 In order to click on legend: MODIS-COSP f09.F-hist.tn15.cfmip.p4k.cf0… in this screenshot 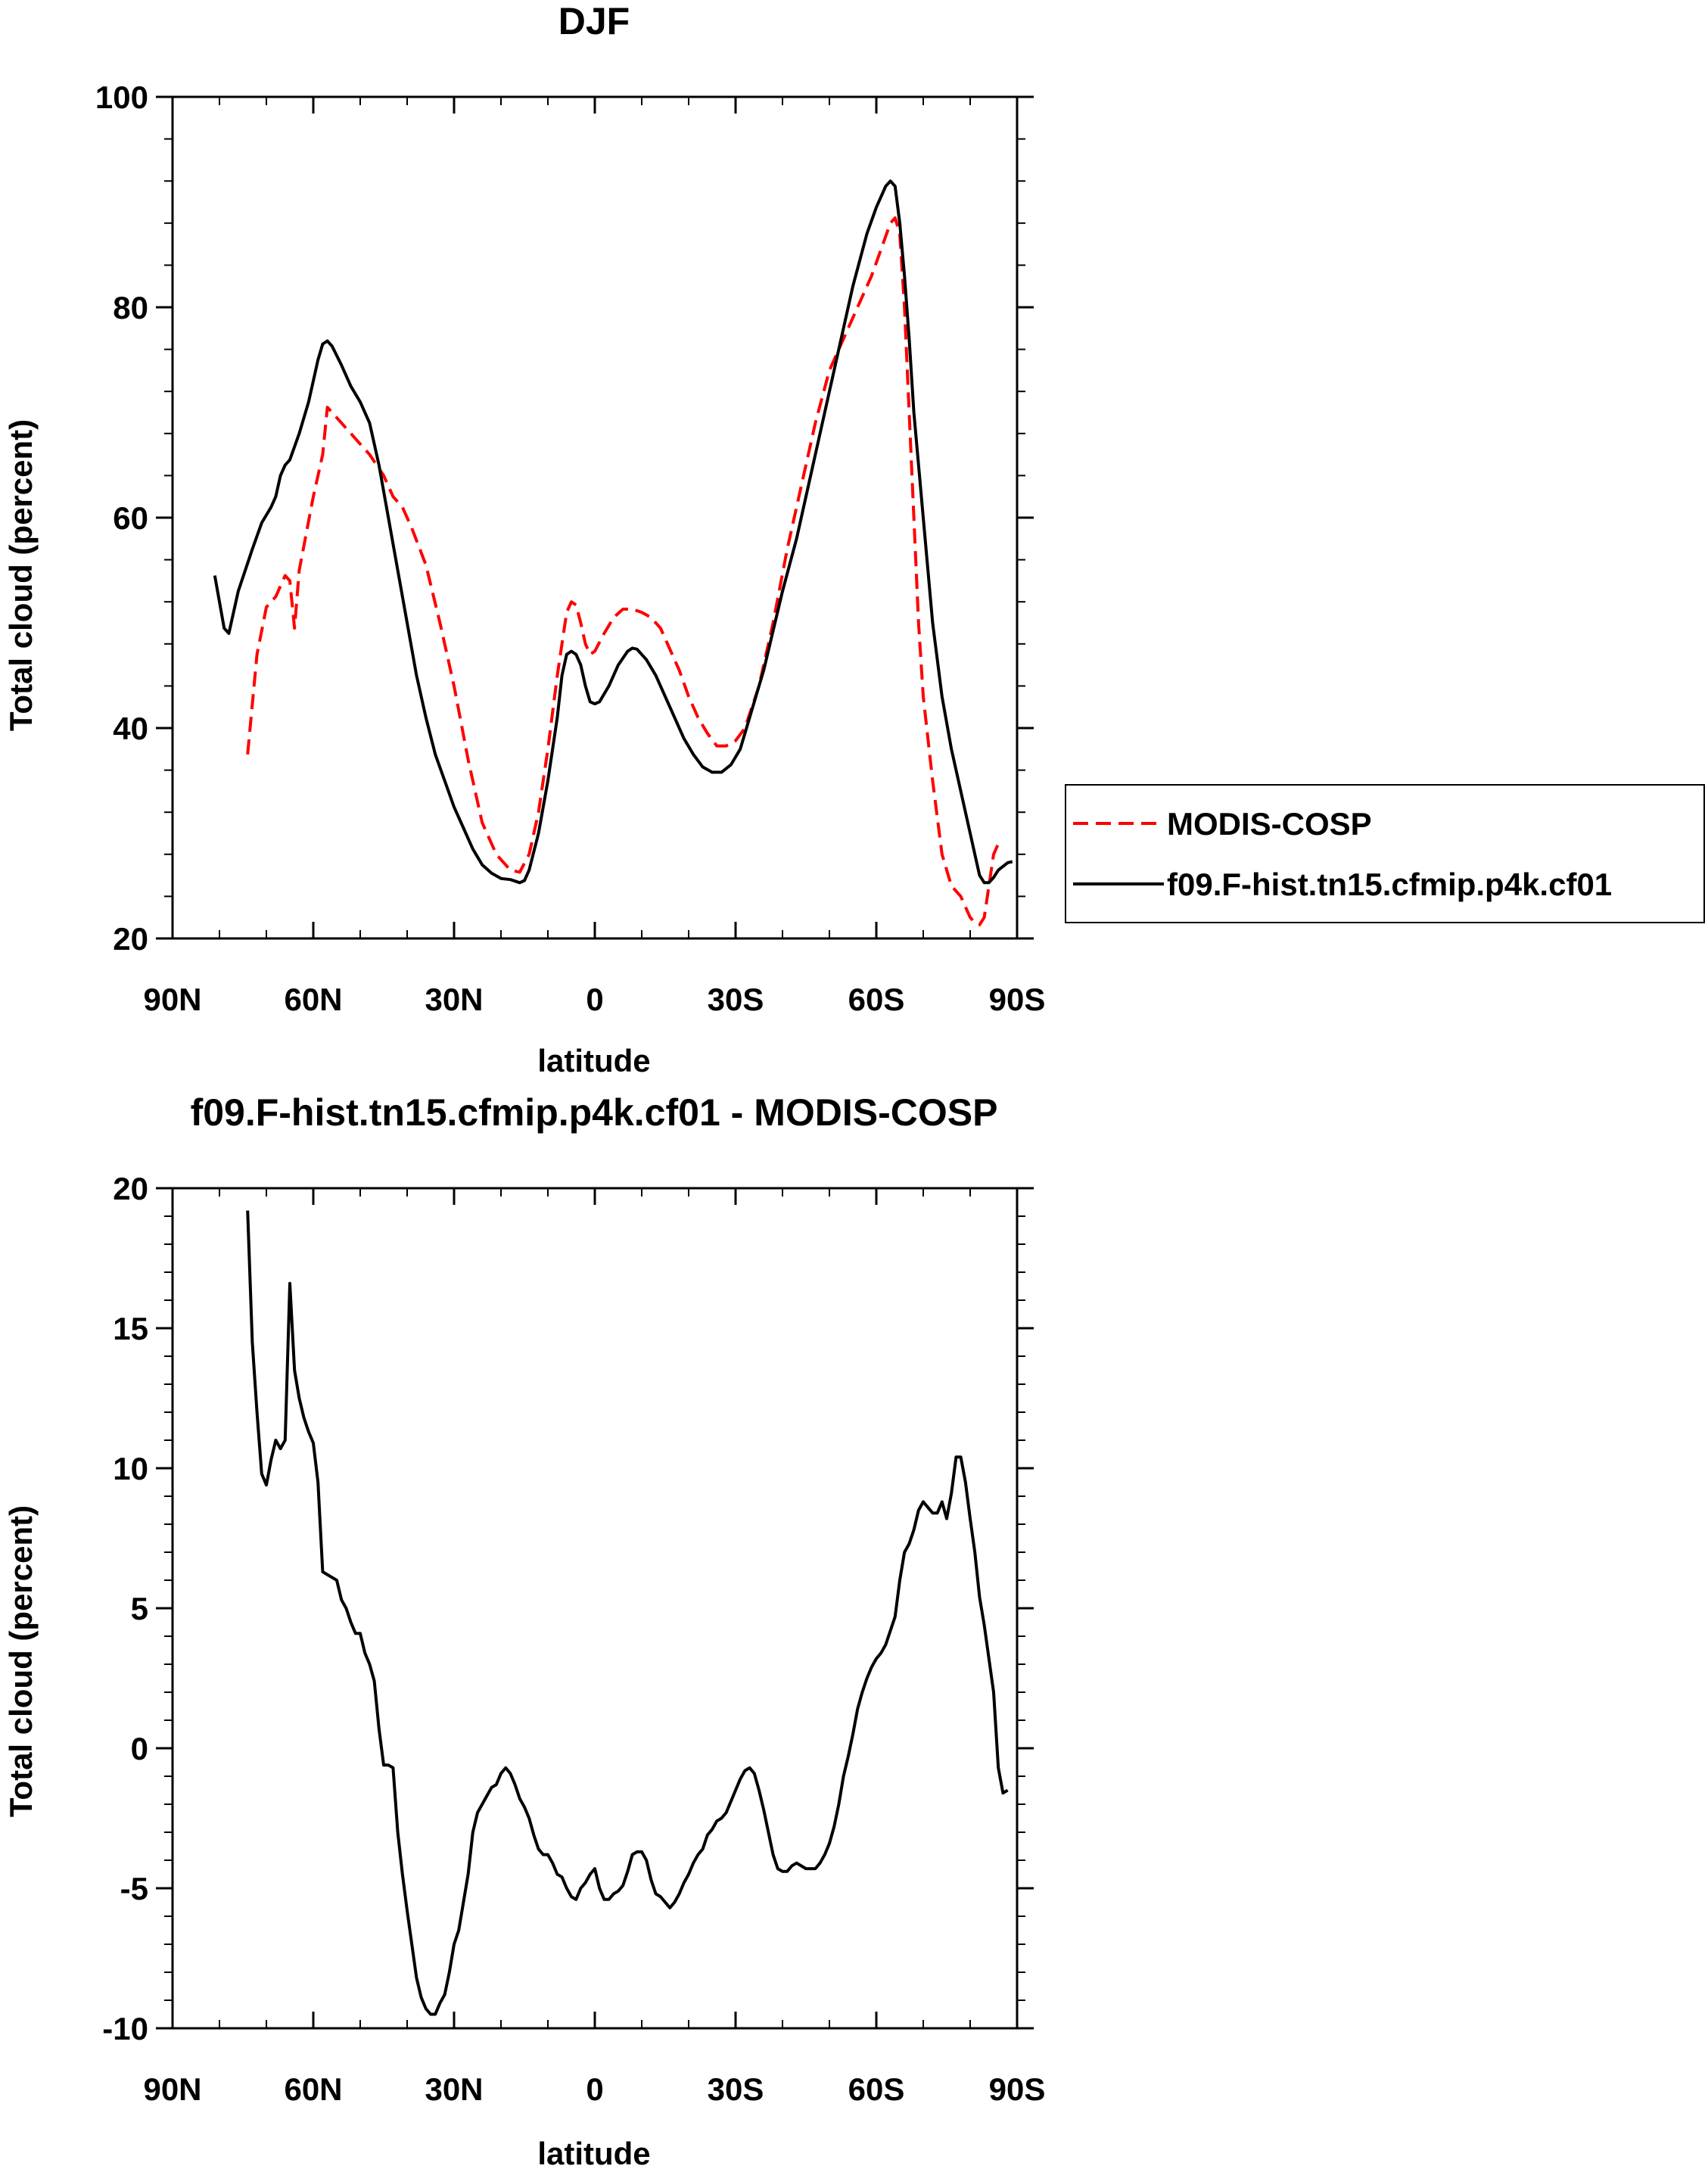, I will do `click(1385, 853)`.